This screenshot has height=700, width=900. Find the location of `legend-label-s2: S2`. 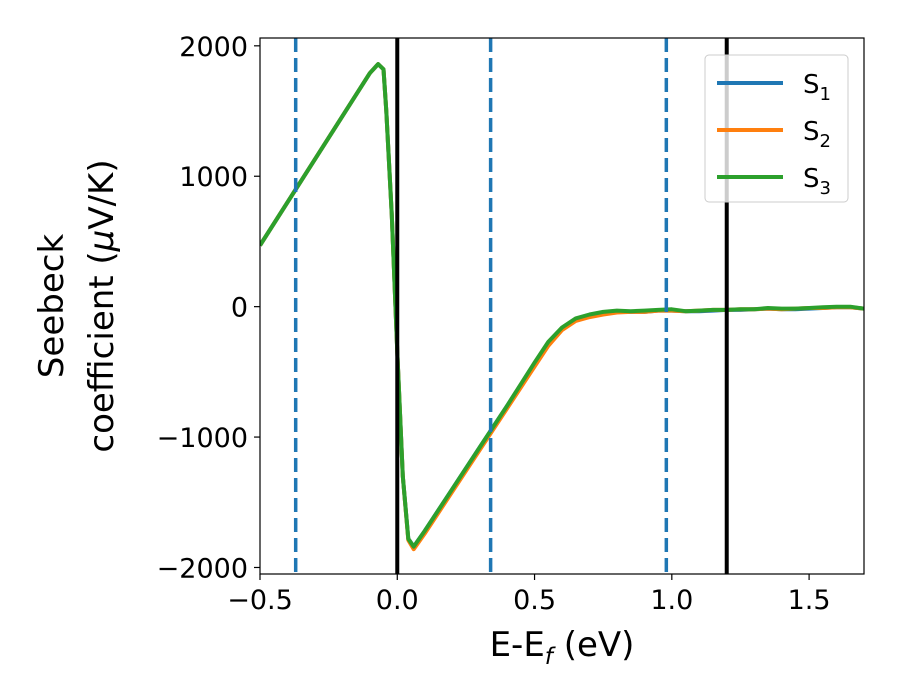

legend-label-s2: S2 is located at coordinates (817, 134).